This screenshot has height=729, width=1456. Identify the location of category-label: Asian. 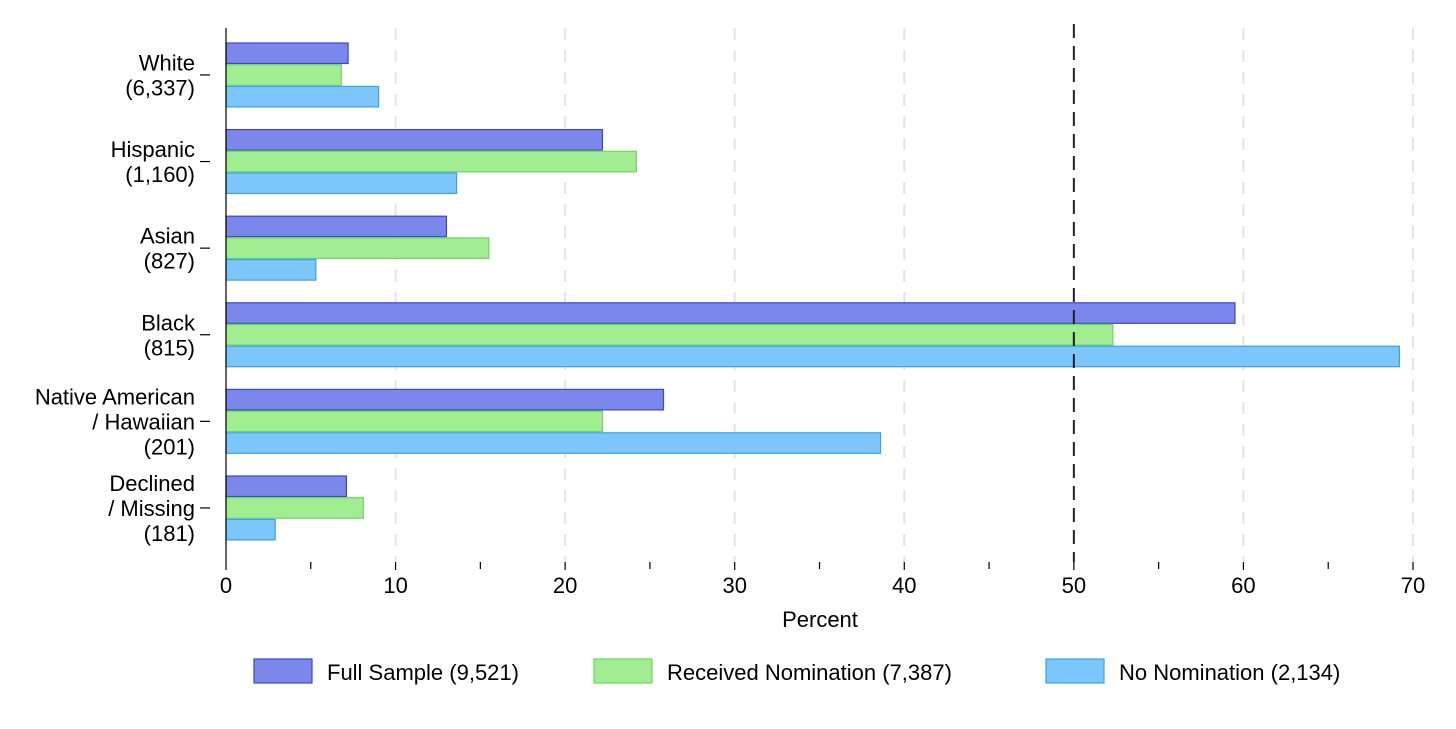
(167, 236).